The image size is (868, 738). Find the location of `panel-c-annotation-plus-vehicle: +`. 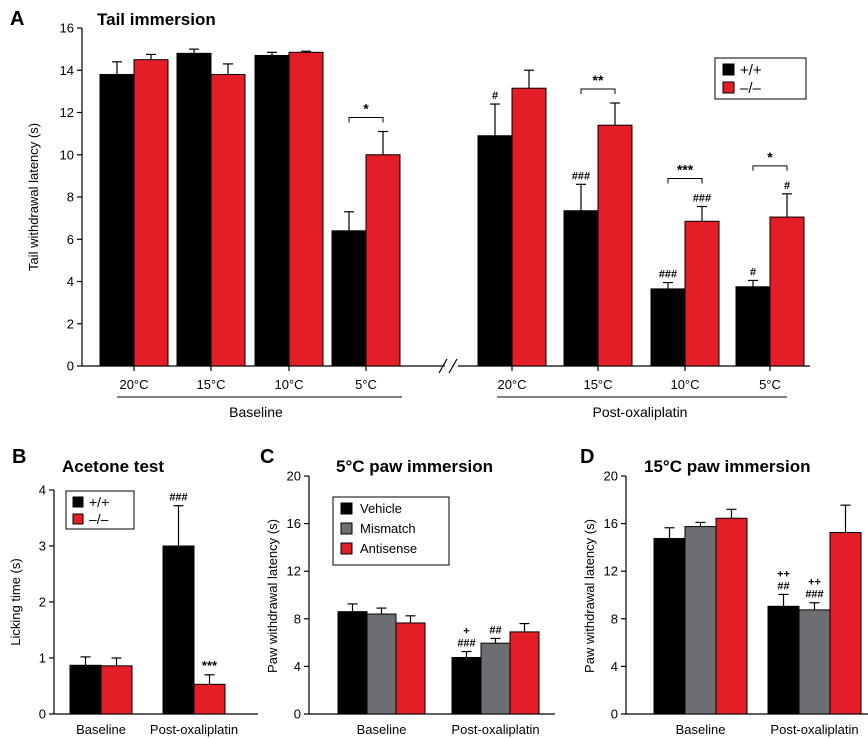

panel-c-annotation-plus-vehicle: + is located at coordinates (466, 632).